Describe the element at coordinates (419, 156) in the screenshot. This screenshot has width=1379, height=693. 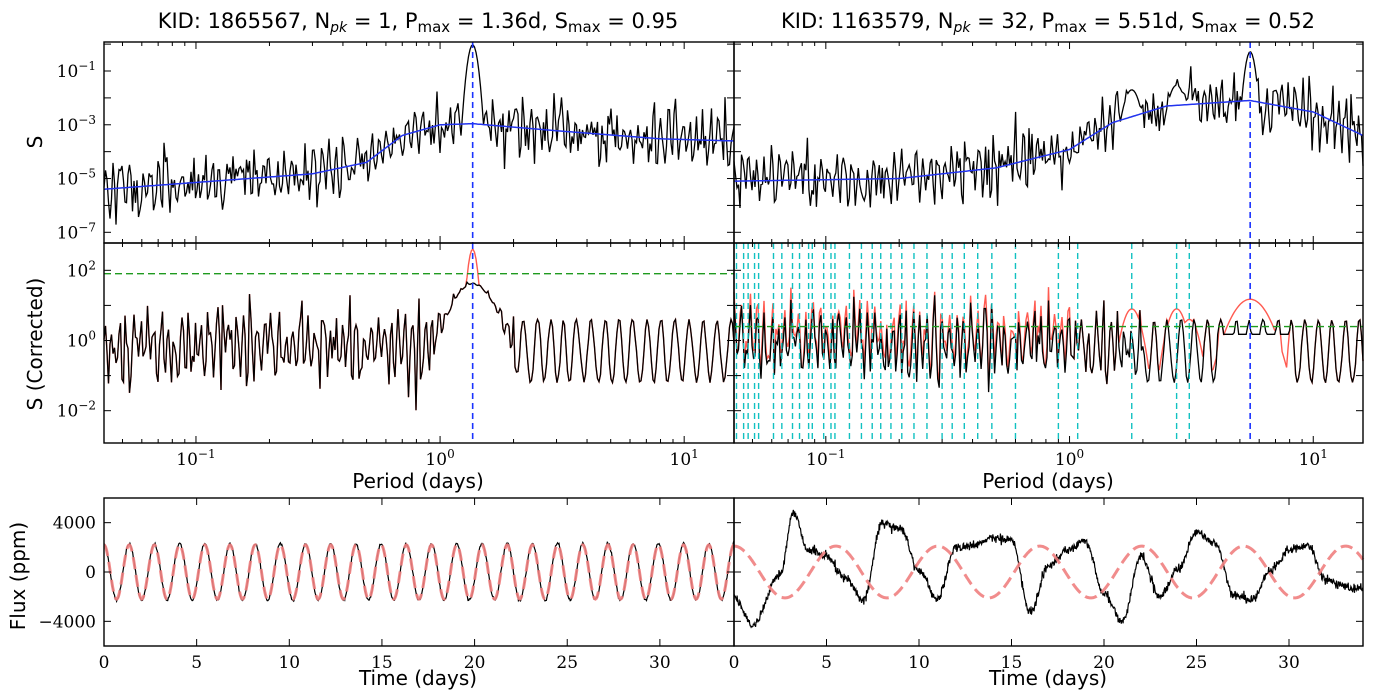
I see `left_periodogram-fit-line` at that location.